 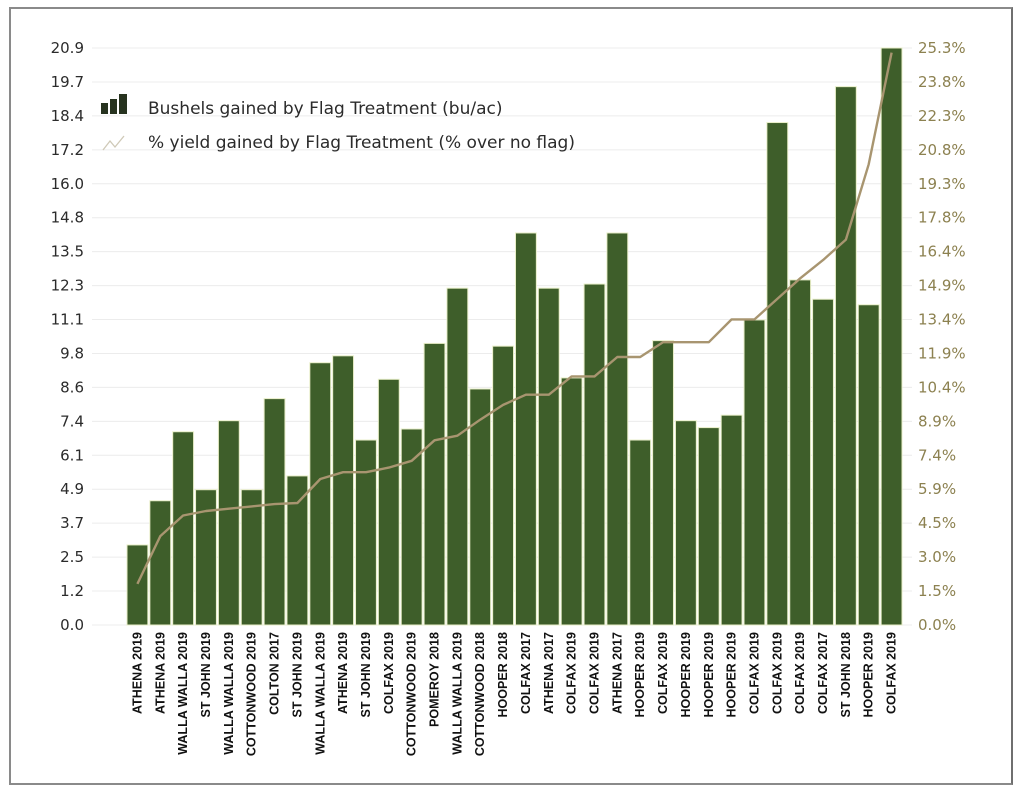 What do you see at coordinates (72, 387) in the screenshot?
I see `left-y-tick-label: 8.6` at bounding box center [72, 387].